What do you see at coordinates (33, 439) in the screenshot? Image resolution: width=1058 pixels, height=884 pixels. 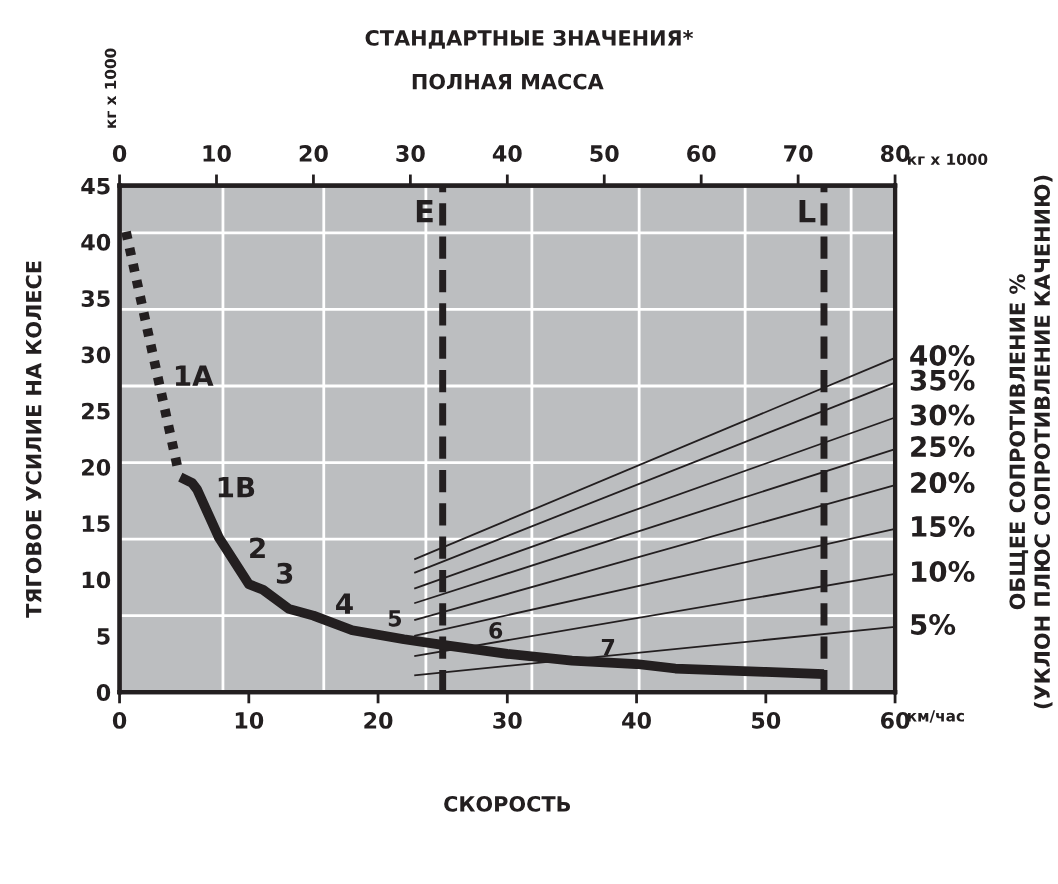 I see `y-axis-title: ТЯГОВОЕ УСИЛИЕ НА КОЛЕСЕ` at bounding box center [33, 439].